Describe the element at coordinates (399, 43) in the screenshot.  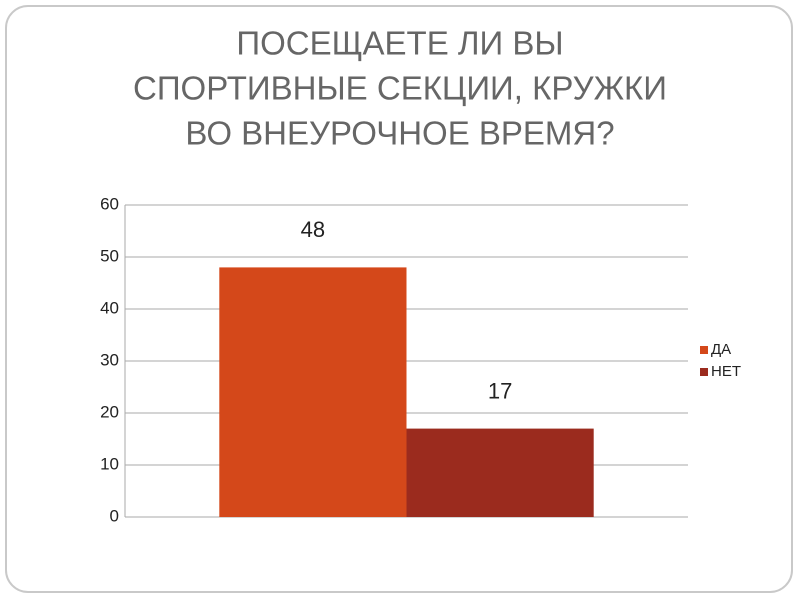
I see `chart-title: ПОСЕЩАЕТЕ ЛИ ВЫ` at that location.